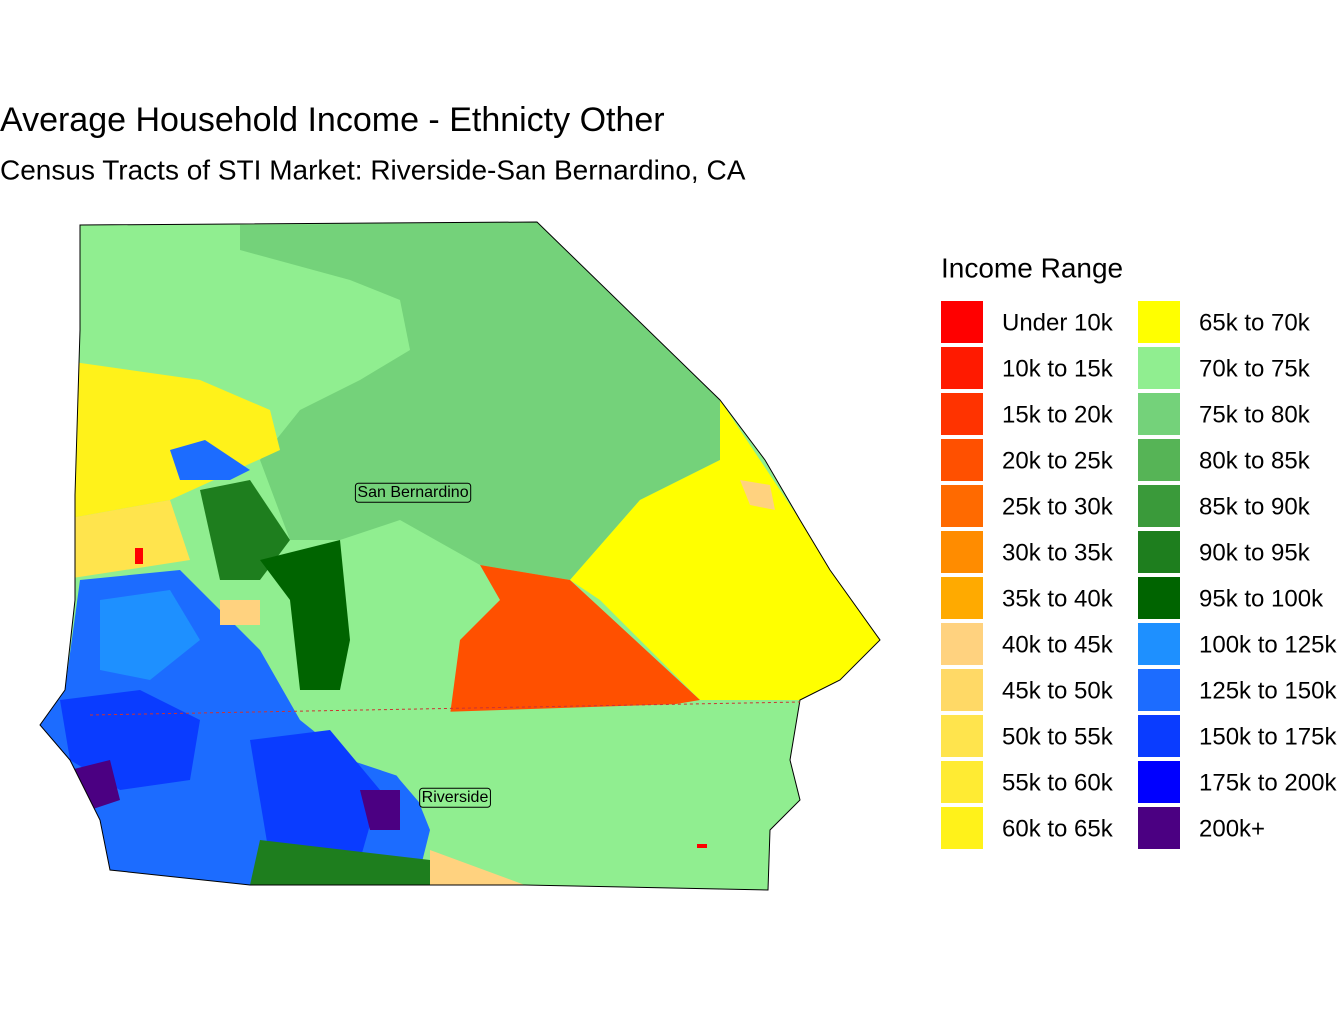  What do you see at coordinates (1032, 267) in the screenshot?
I see `legend-title: Income Range` at bounding box center [1032, 267].